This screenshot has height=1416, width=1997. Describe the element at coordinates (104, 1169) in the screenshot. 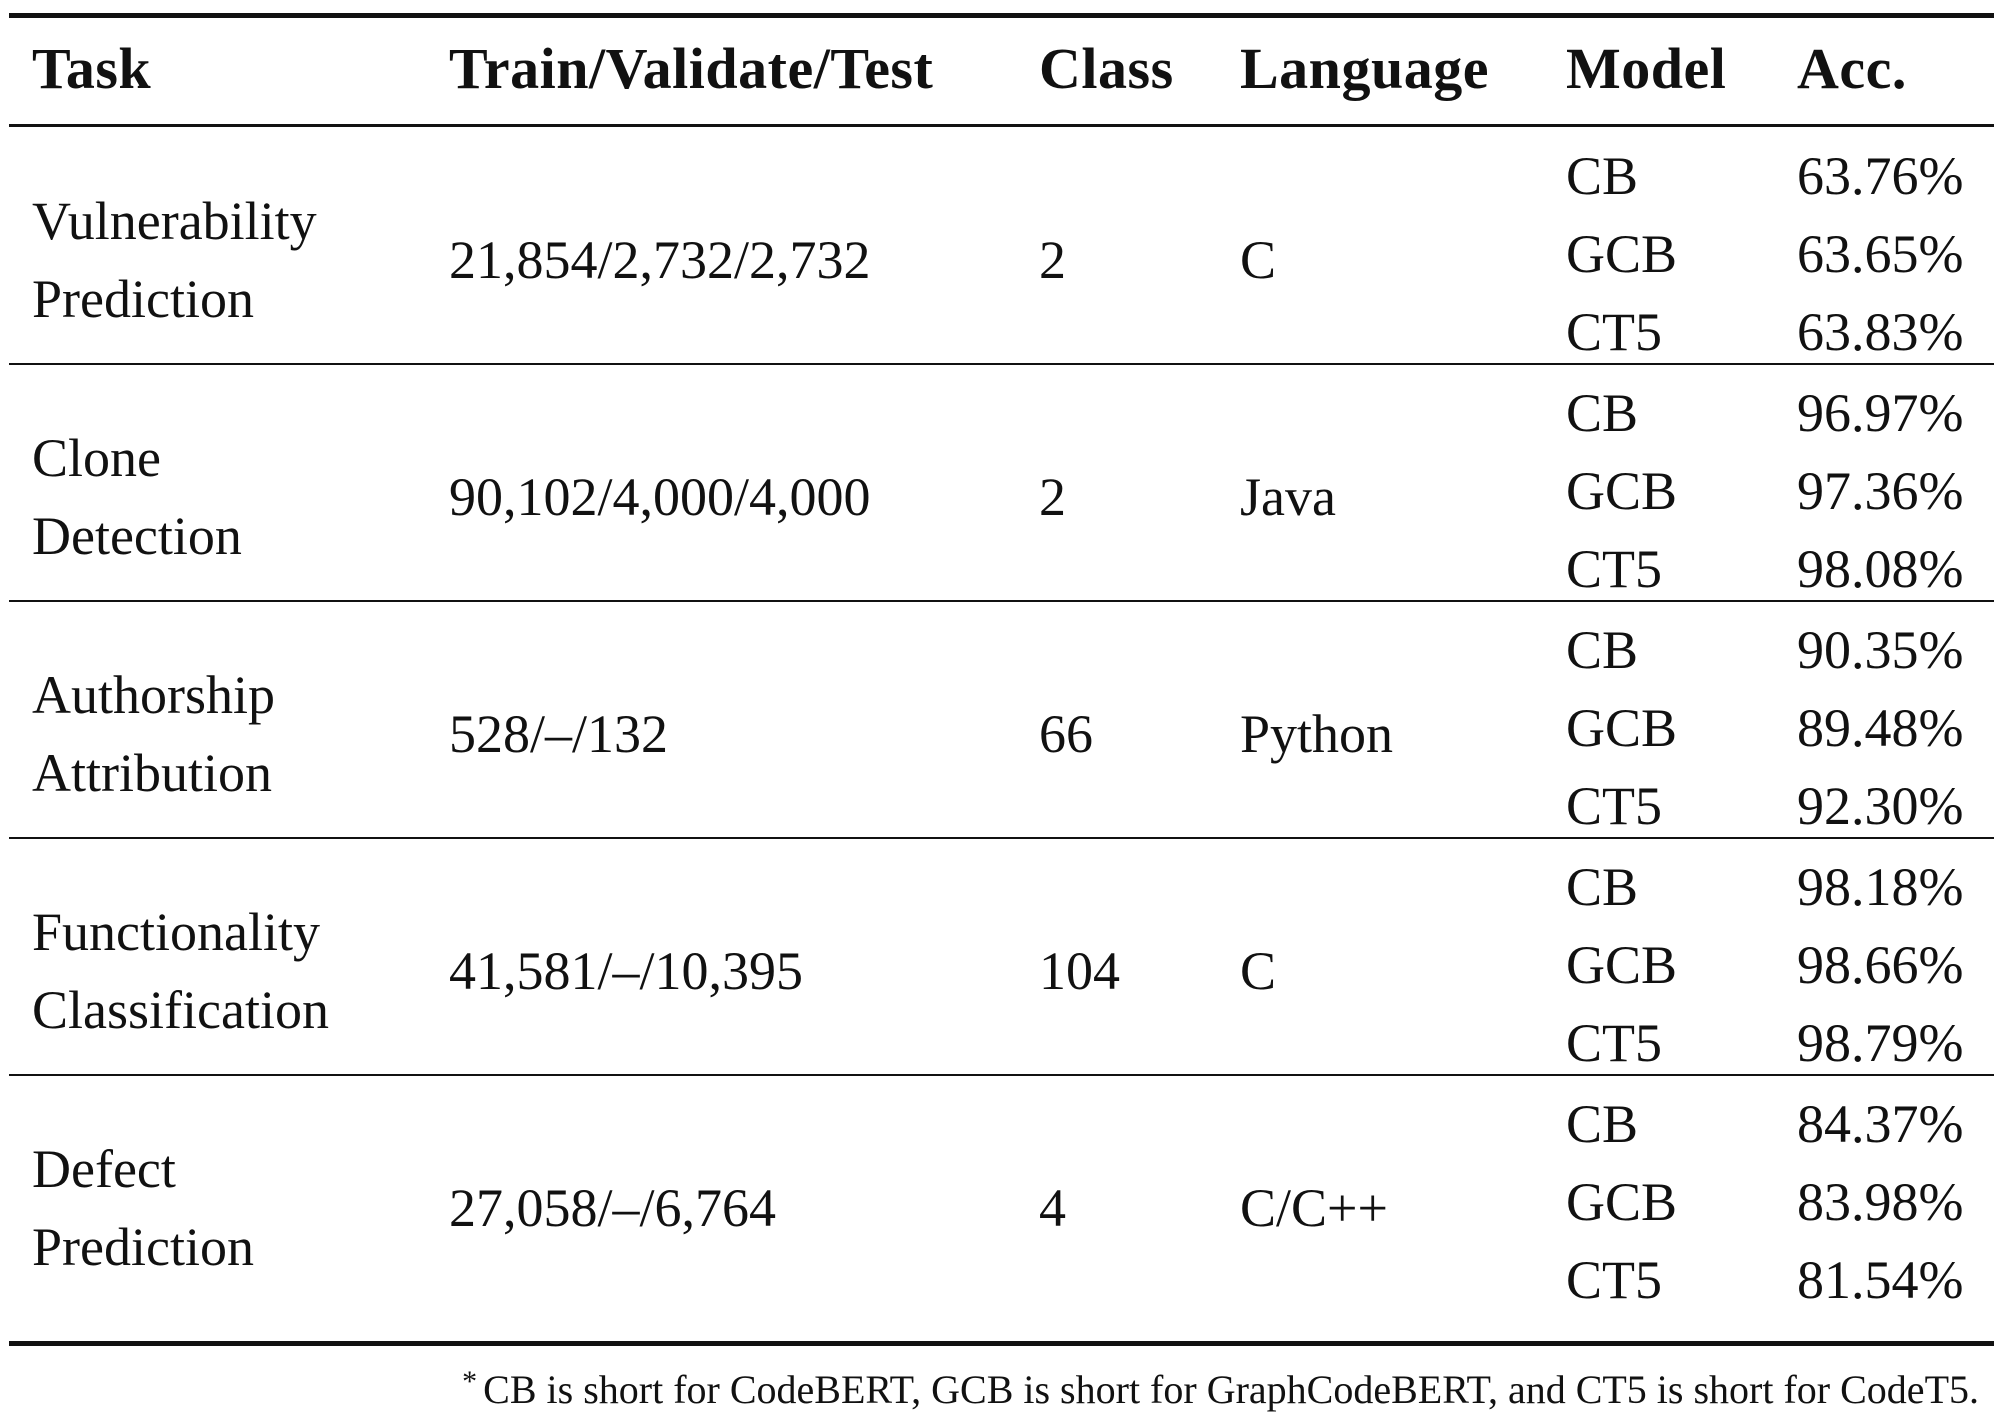

I see `task-name-line: Defect` at that location.